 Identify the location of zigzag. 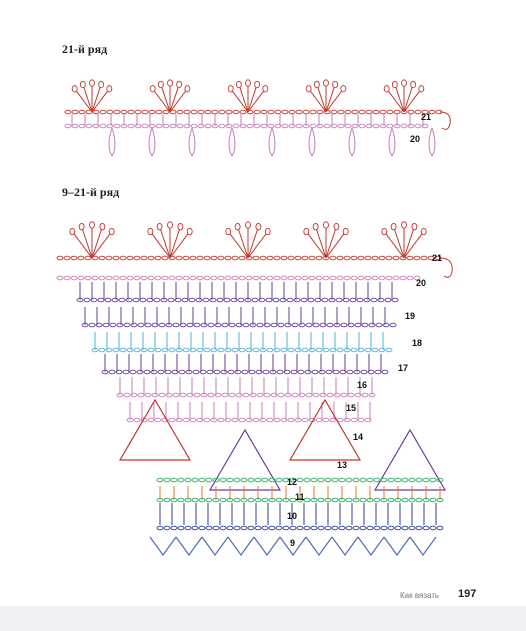
(267, 546).